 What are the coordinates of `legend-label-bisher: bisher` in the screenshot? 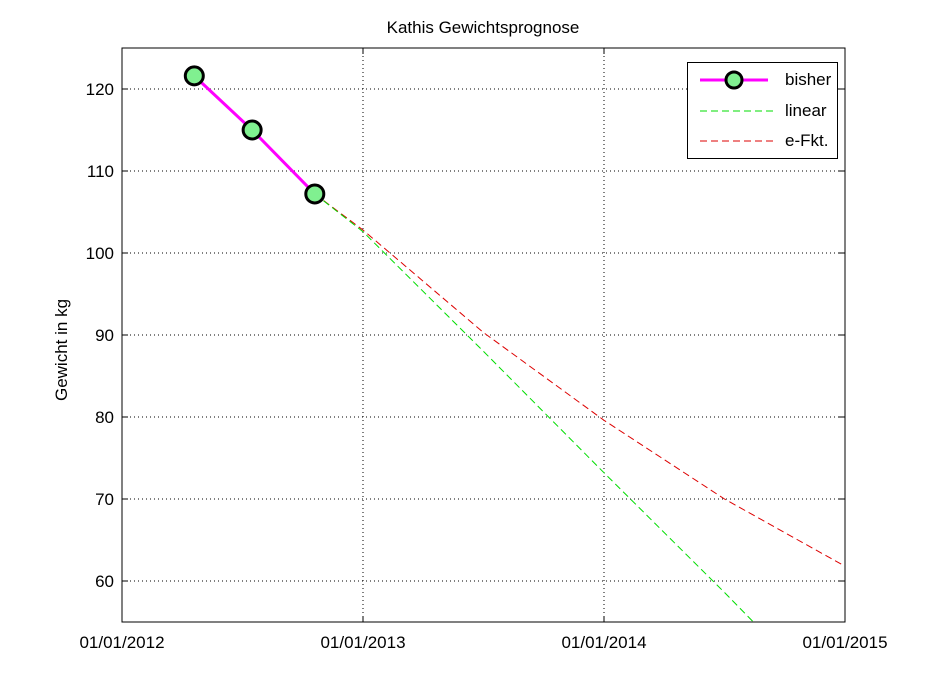 It's located at (808, 79).